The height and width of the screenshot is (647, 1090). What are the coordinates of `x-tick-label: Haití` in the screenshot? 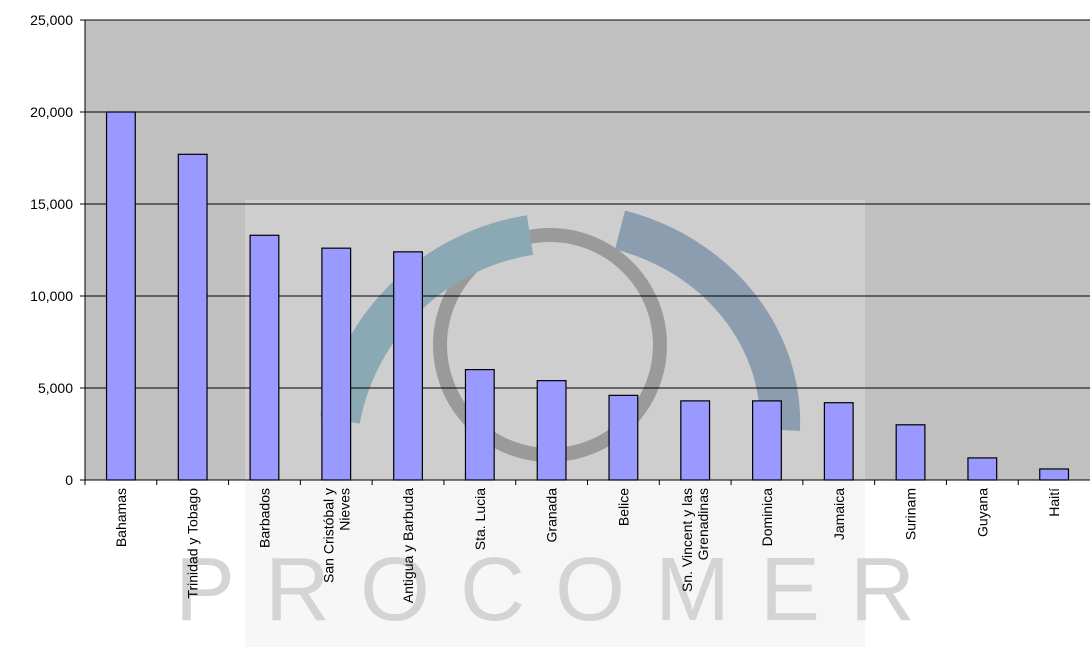 It's located at (1054, 502).